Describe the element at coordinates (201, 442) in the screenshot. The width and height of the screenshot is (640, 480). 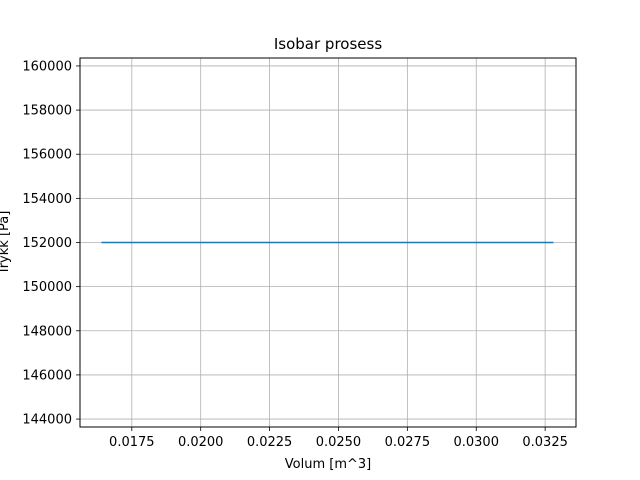
I see `x-tick-label: 0.0200` at that location.